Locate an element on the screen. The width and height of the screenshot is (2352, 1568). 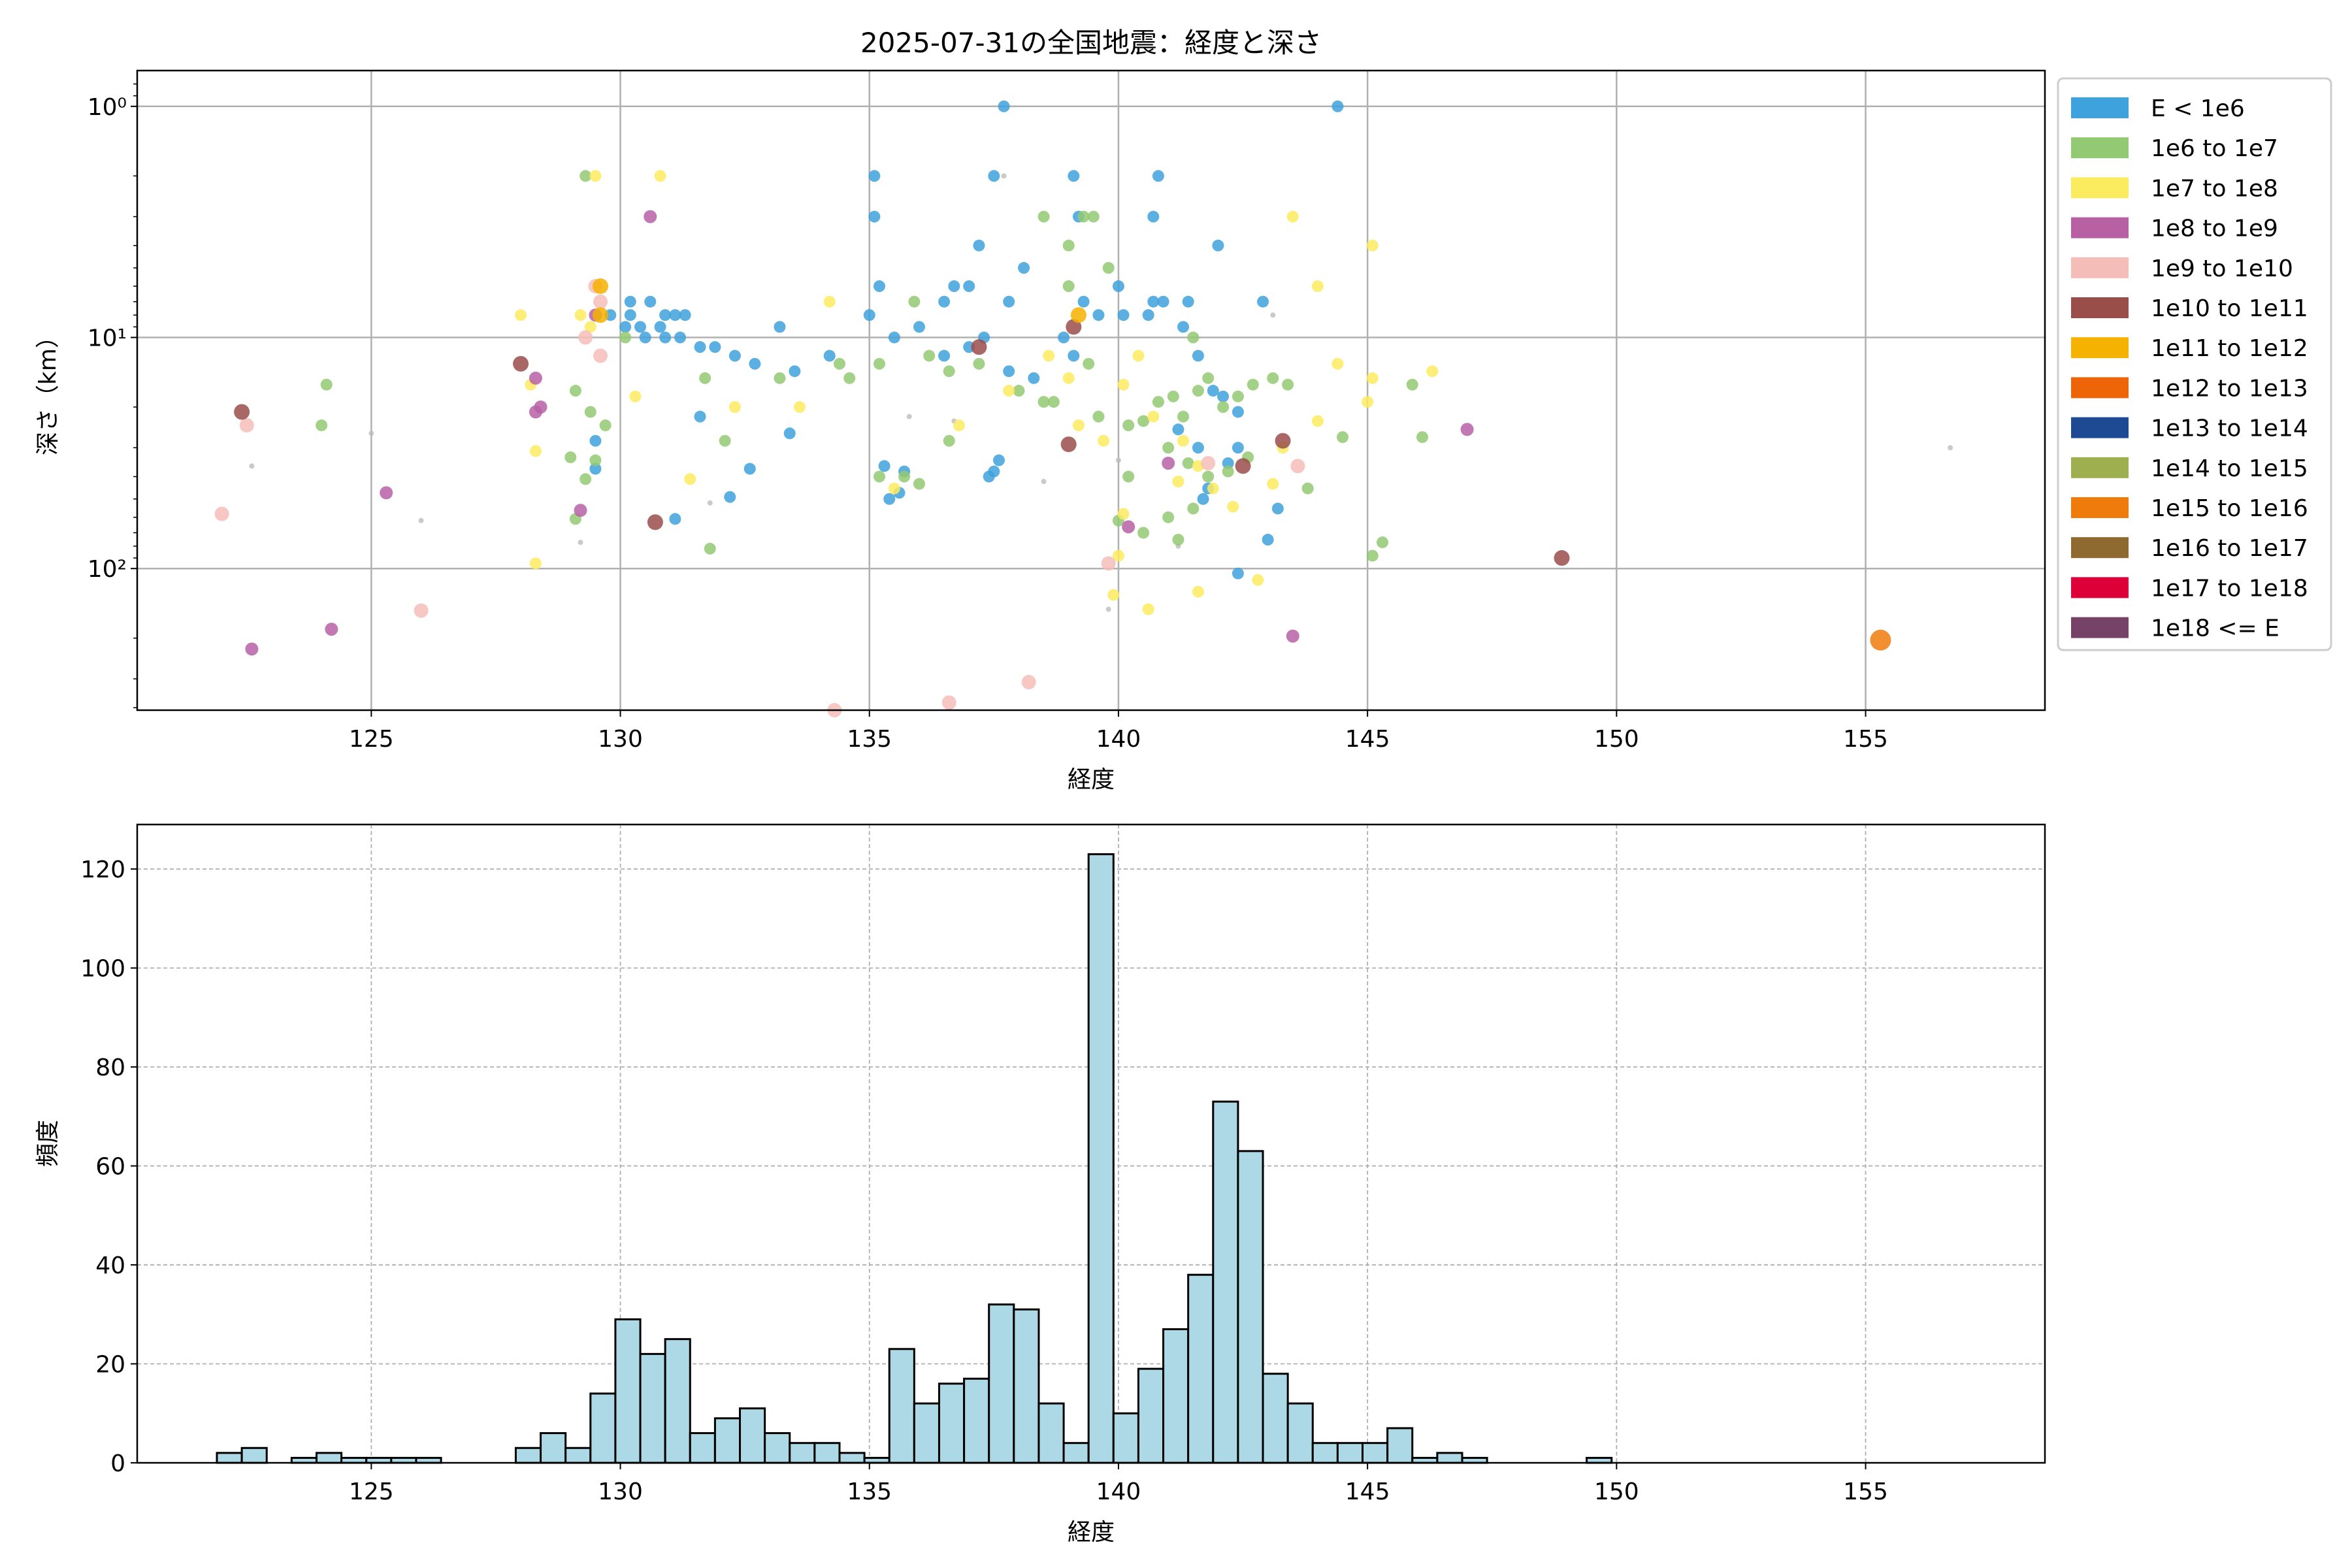
scatter-x-tick-label: 145 is located at coordinates (1367, 739).